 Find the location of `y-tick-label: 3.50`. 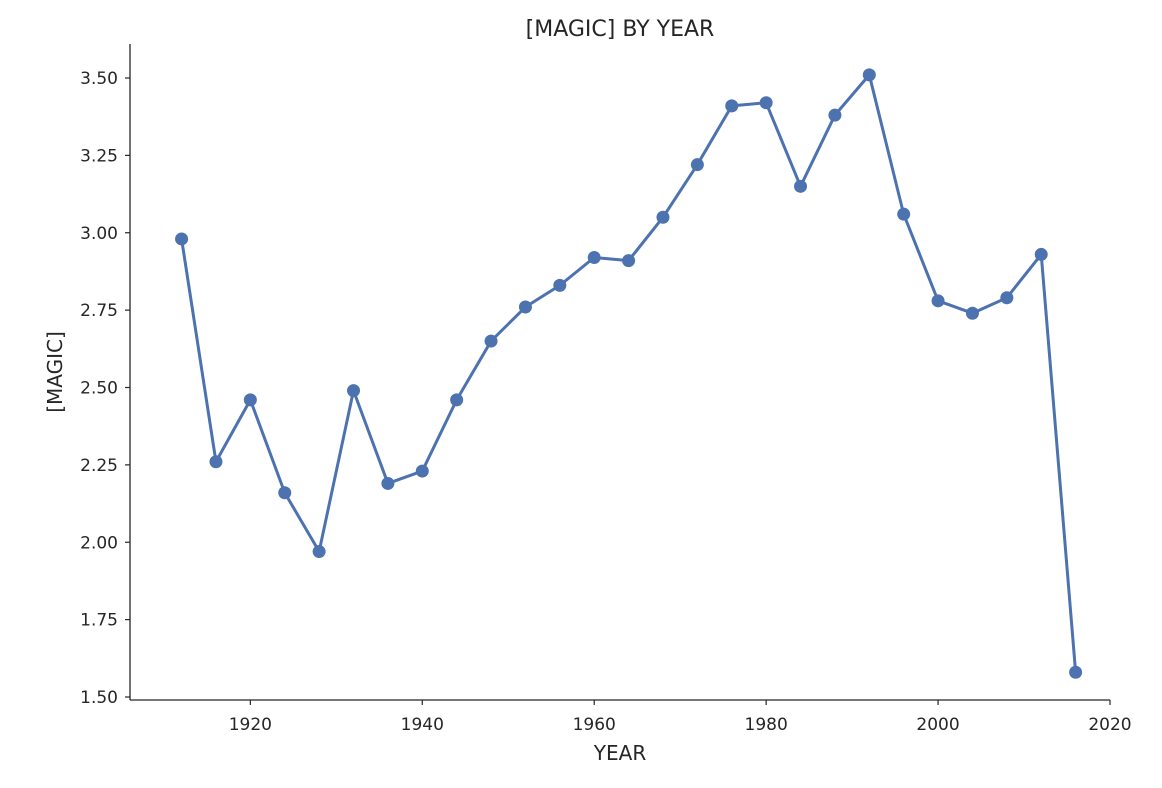

y-tick-label: 3.50 is located at coordinates (99, 79).